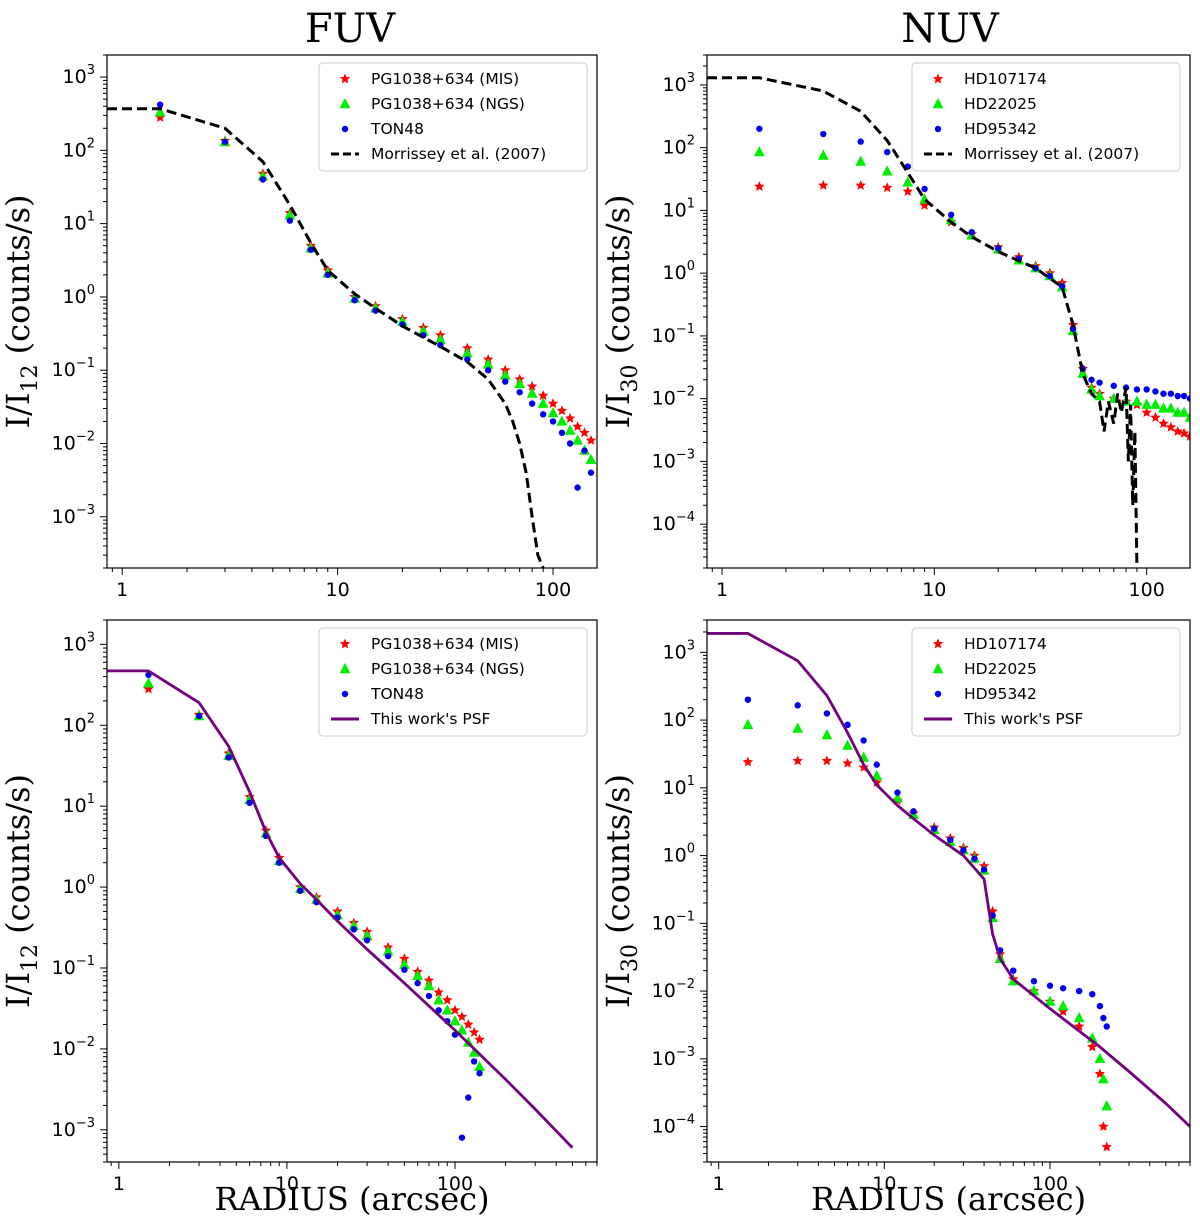 The height and width of the screenshot is (1218, 1200). Describe the element at coordinates (287, 1184) in the screenshot. I see `fuv-bottom-x-tick-label: 10` at that location.